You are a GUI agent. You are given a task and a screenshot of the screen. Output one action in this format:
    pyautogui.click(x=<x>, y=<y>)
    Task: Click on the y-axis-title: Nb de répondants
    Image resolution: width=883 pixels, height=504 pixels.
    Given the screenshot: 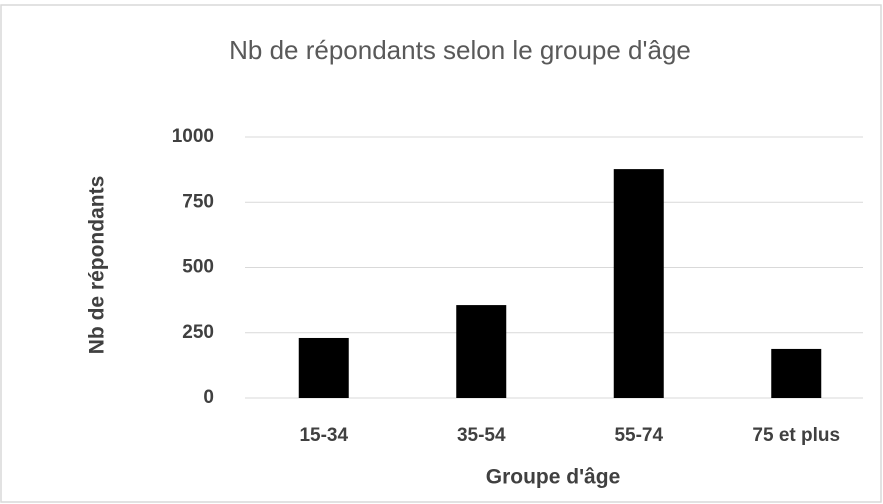 What is the action you would take?
    pyautogui.click(x=97, y=265)
    